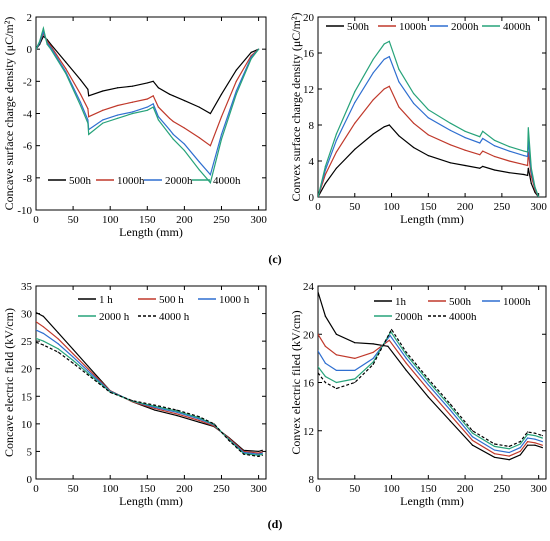 The image size is (550, 541). What do you see at coordinates (428, 207) in the screenshot?
I see `x-tick-label: 150` at bounding box center [428, 207].